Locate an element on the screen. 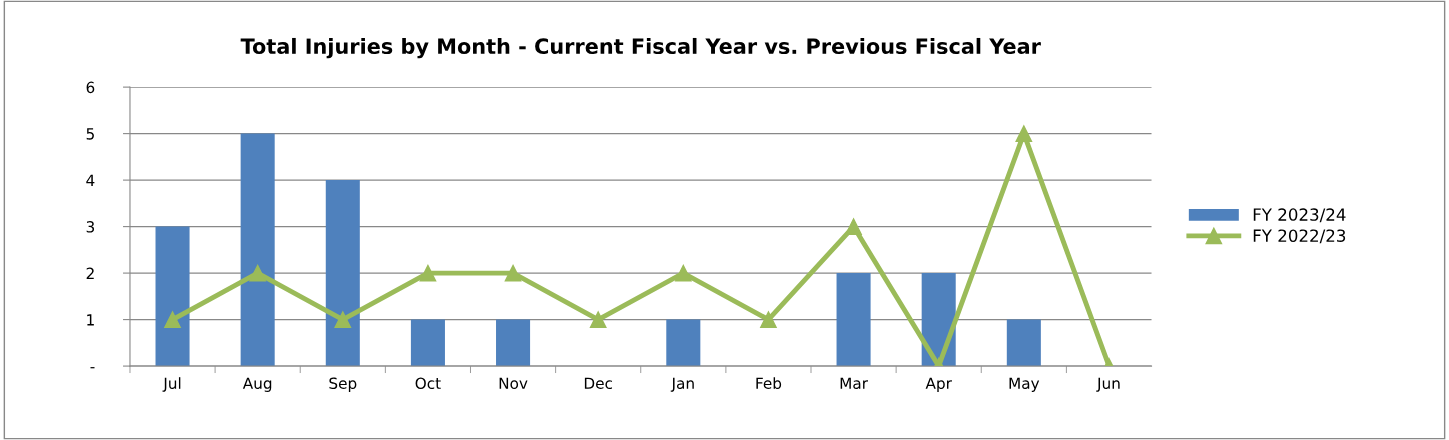  y-tick-label: 2 is located at coordinates (90, 273).